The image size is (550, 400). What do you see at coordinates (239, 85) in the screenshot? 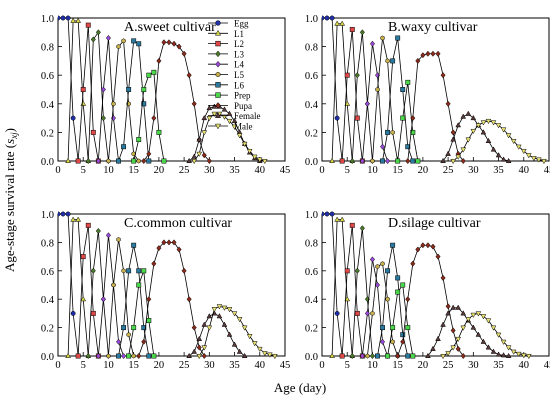
I see `legend-label: L6` at bounding box center [239, 85].